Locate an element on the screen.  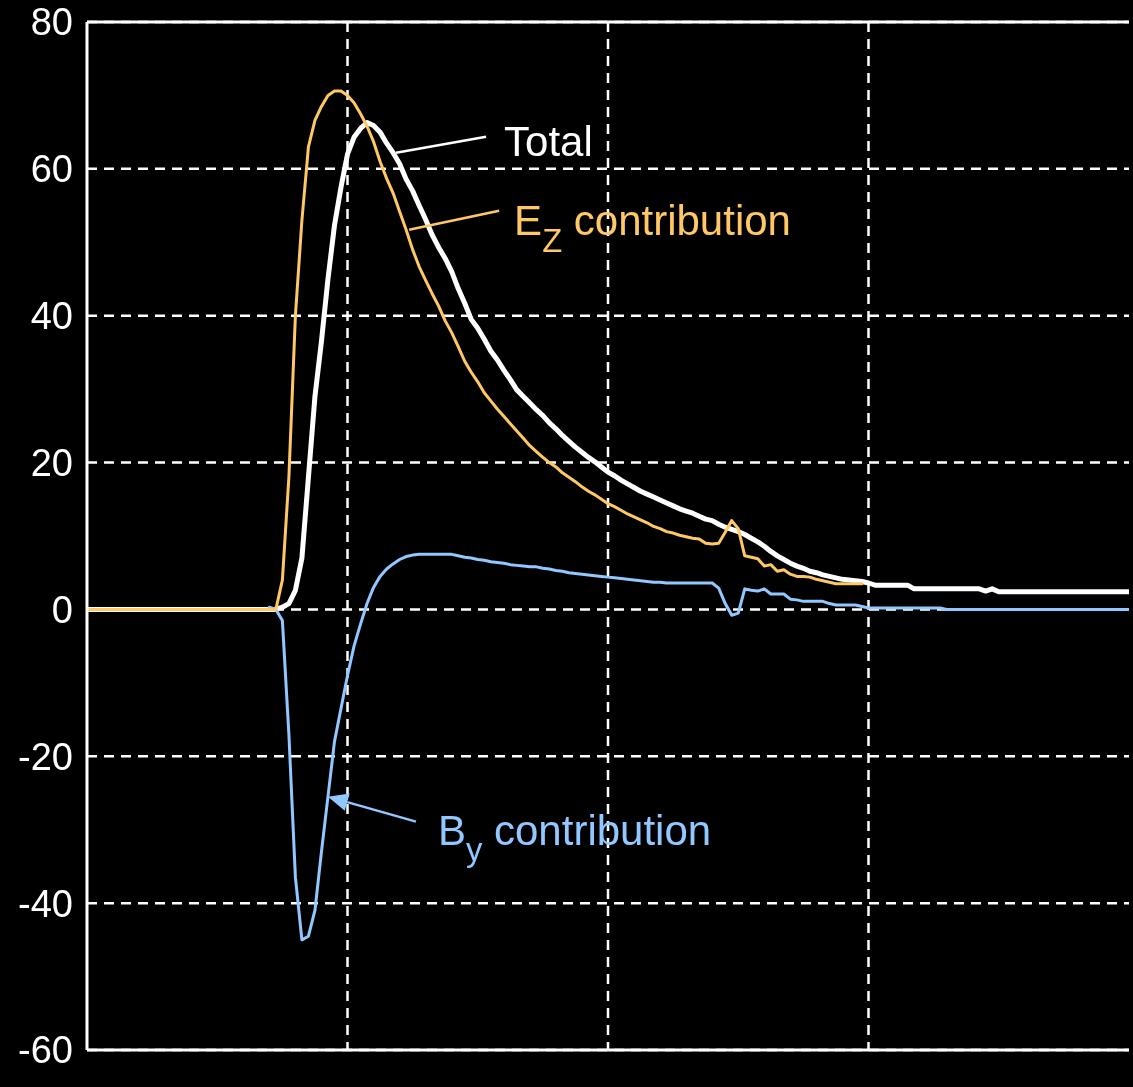
y-tick-label: 40 is located at coordinates (51, 316).